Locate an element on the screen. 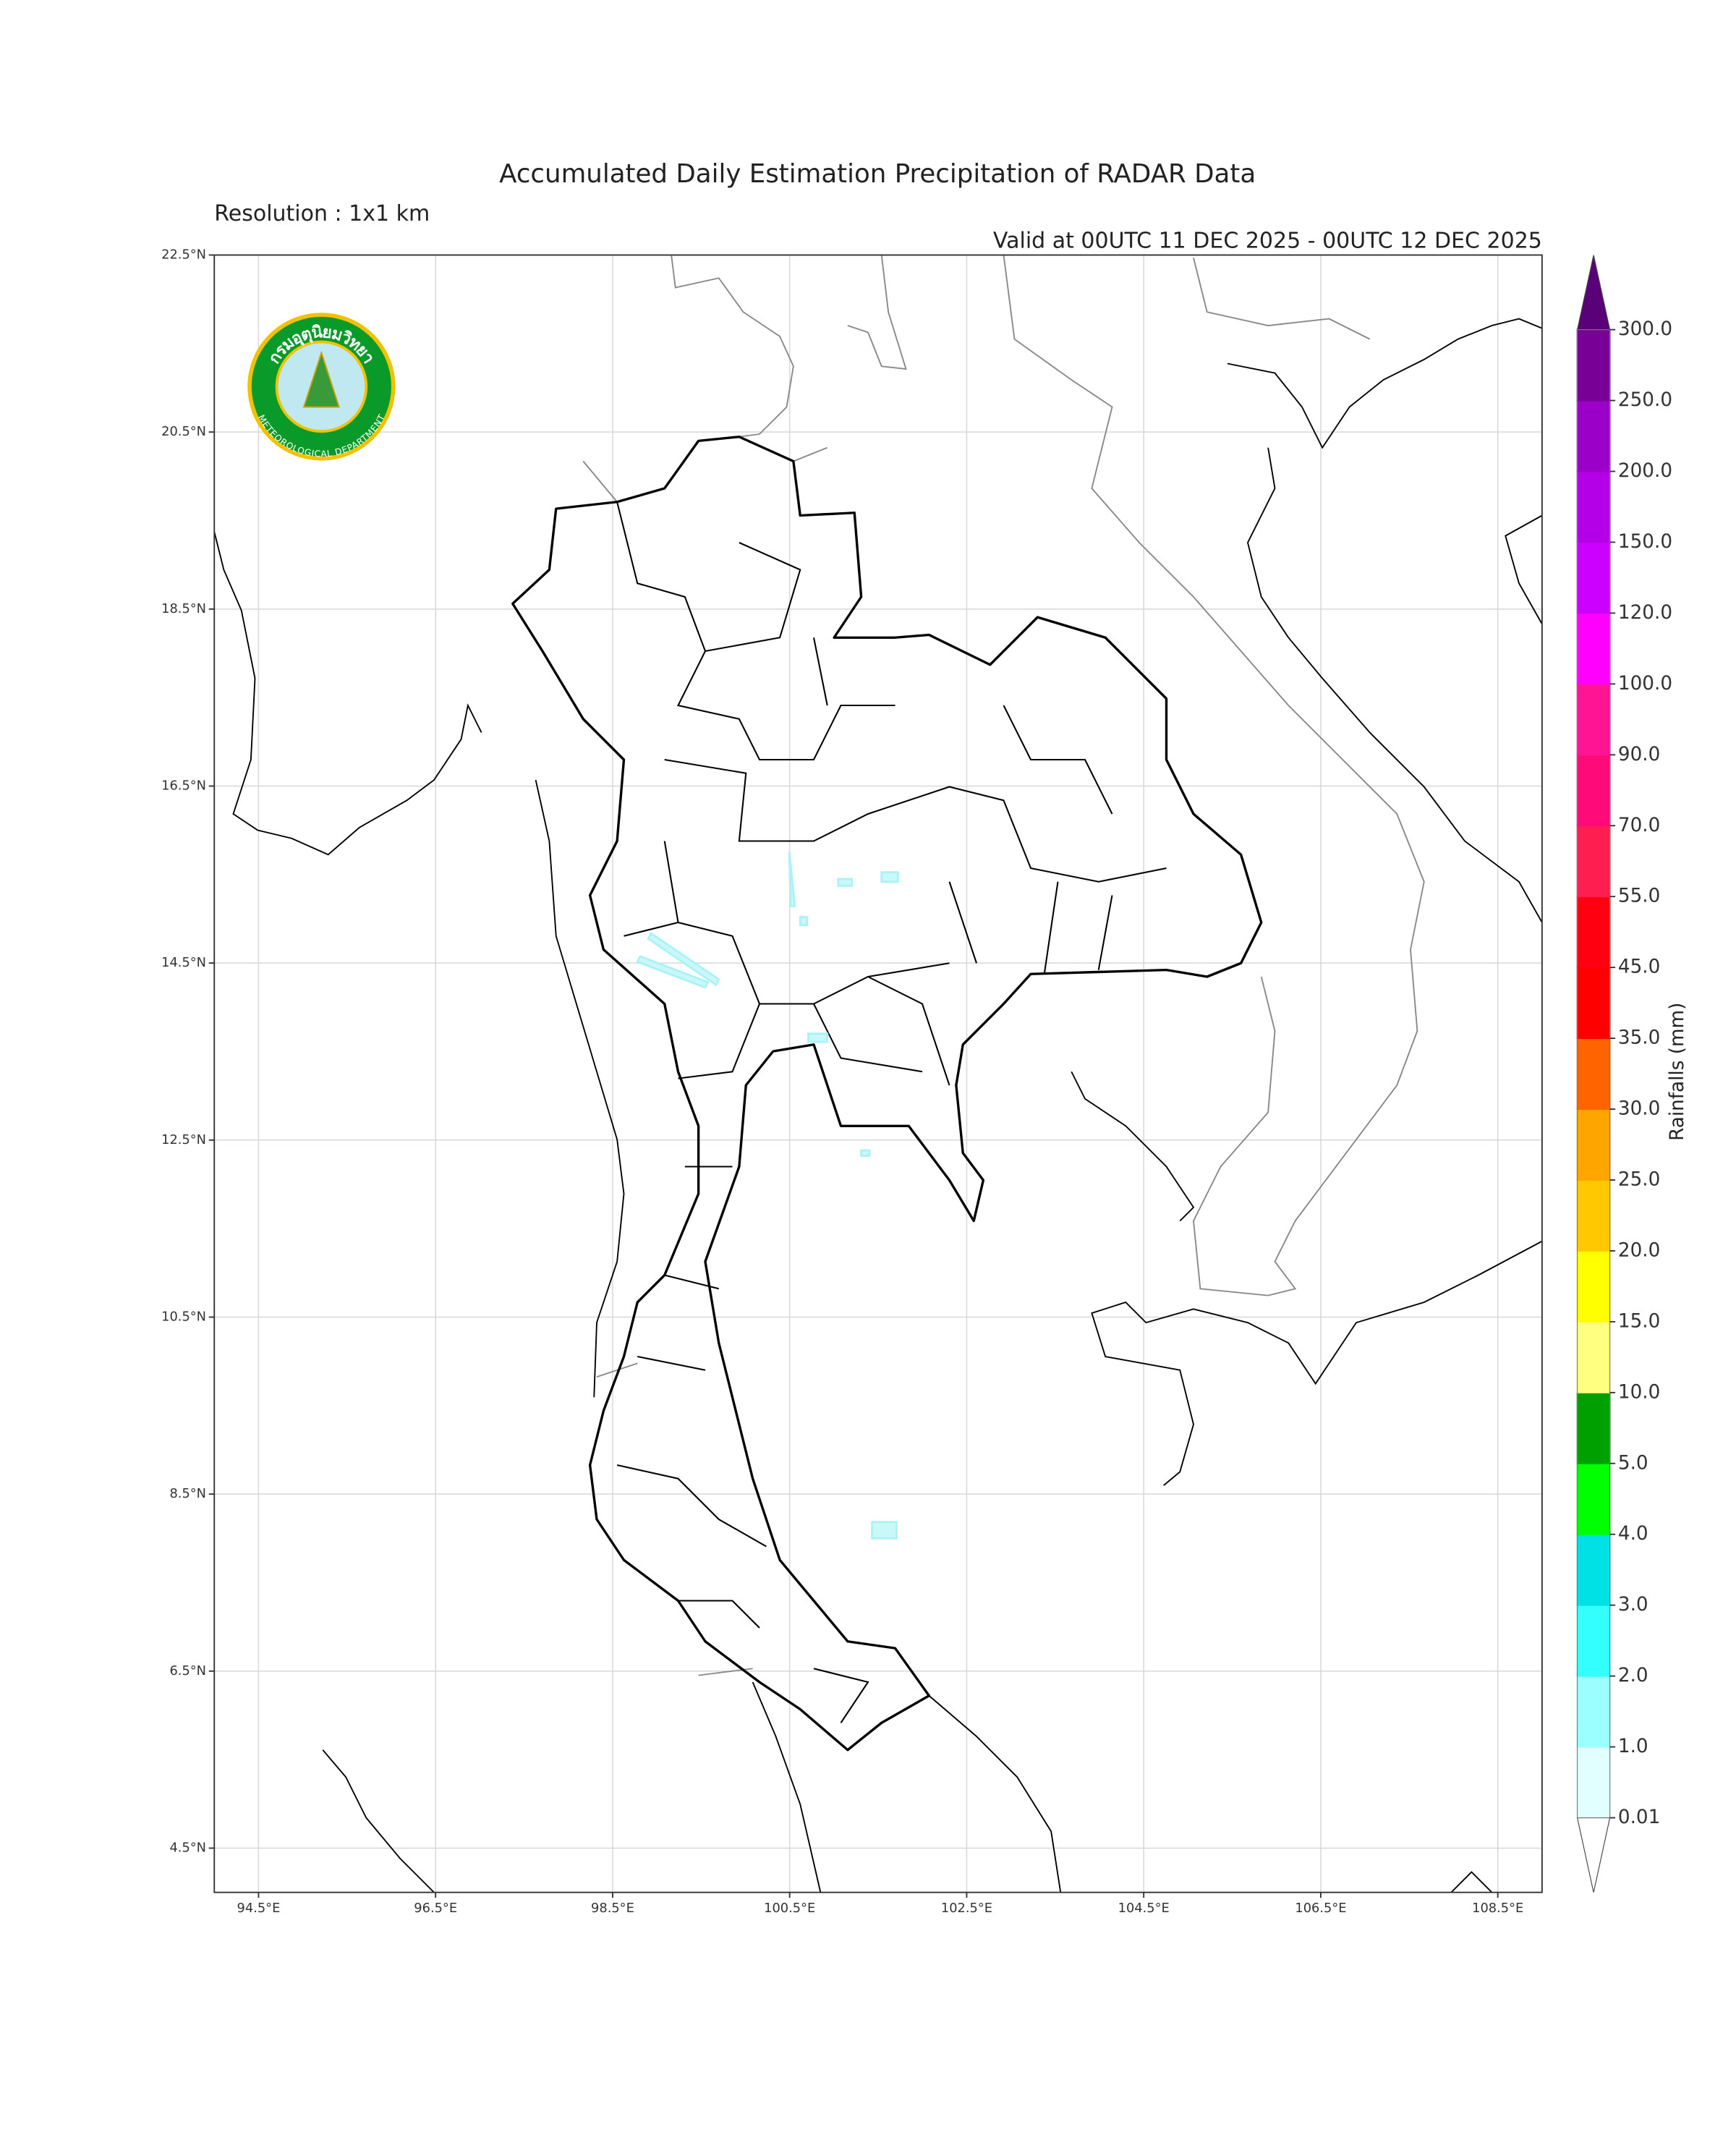 This screenshot has width=1736, height=2156. y-tick-label: 20.5°N is located at coordinates (184, 431).